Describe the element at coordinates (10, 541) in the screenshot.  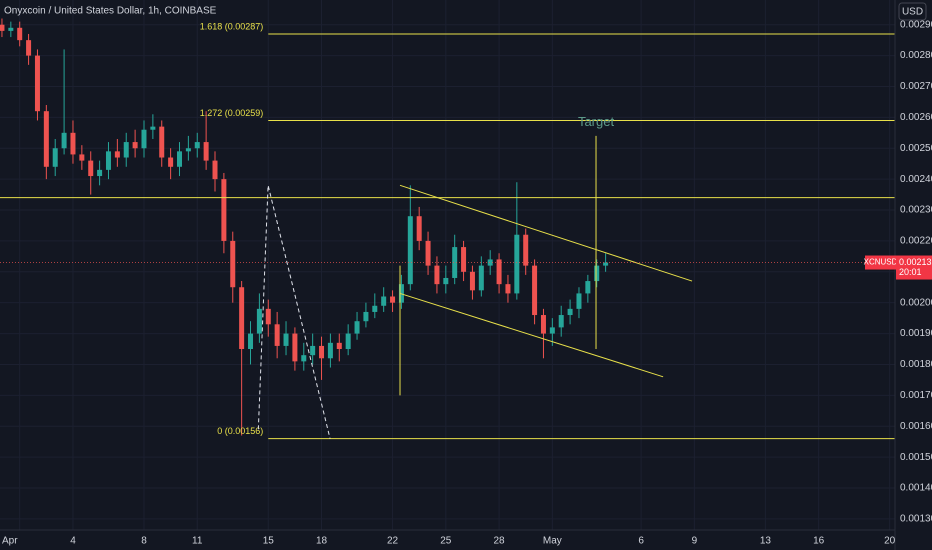
I see `x-tick-label: Apr` at that location.